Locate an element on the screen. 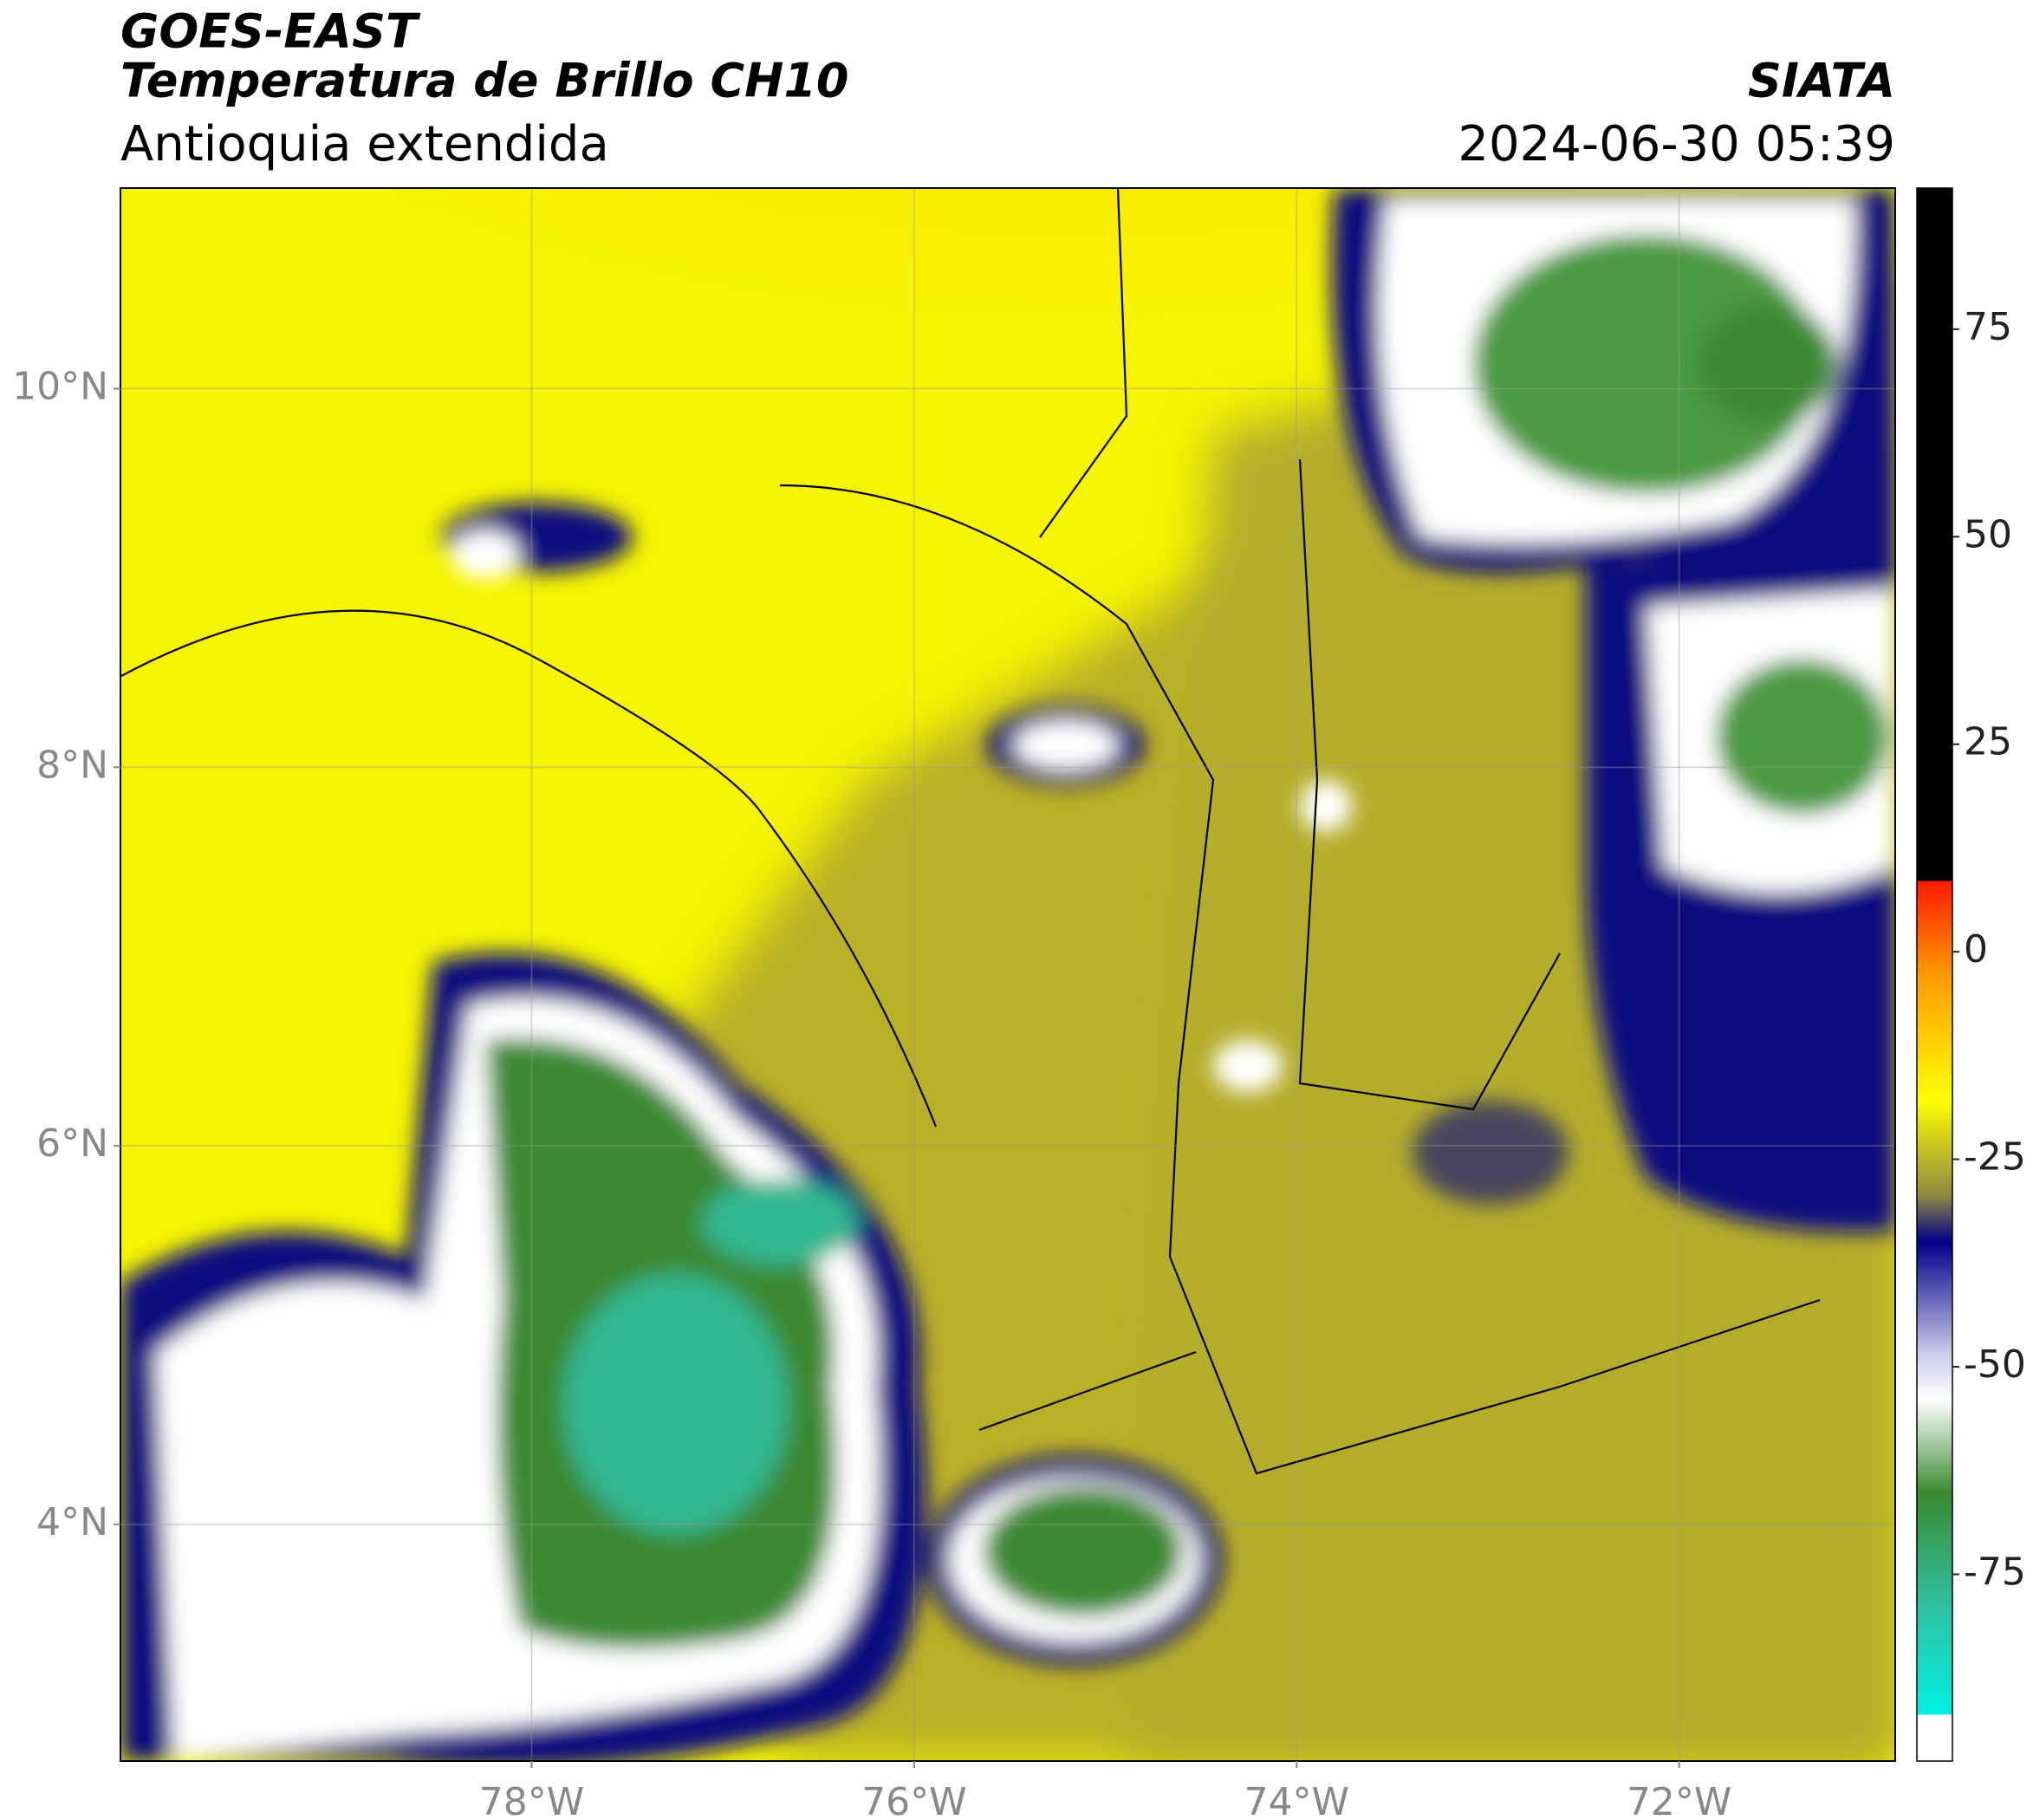 The image size is (2033, 1820). title: GOES-EAST is located at coordinates (270, 31).